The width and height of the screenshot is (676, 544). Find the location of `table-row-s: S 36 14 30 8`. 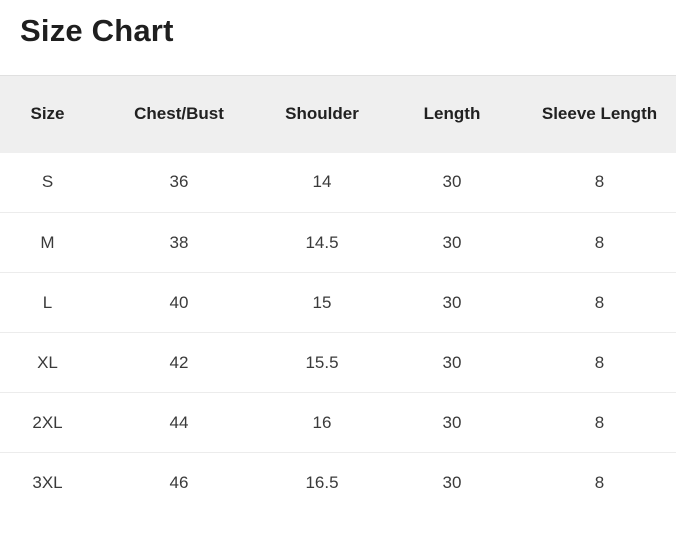

table-row-s: S 36 14 30 8 is located at coordinates (338, 182).